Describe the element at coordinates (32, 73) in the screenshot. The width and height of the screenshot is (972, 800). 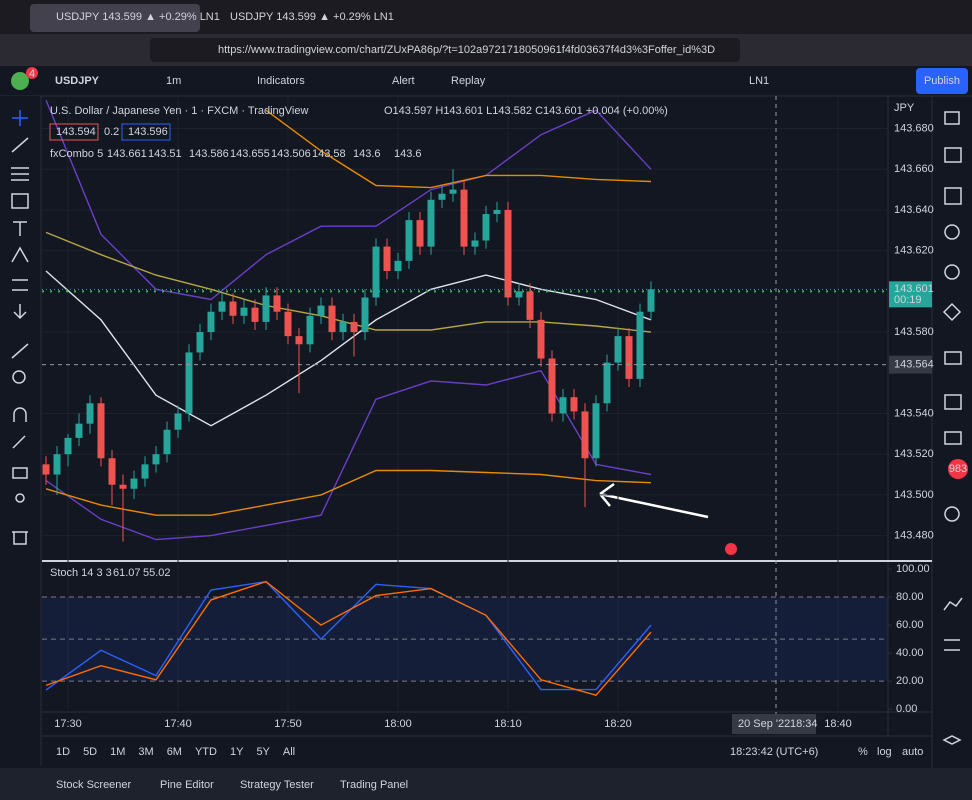
I see `badge` at that location.